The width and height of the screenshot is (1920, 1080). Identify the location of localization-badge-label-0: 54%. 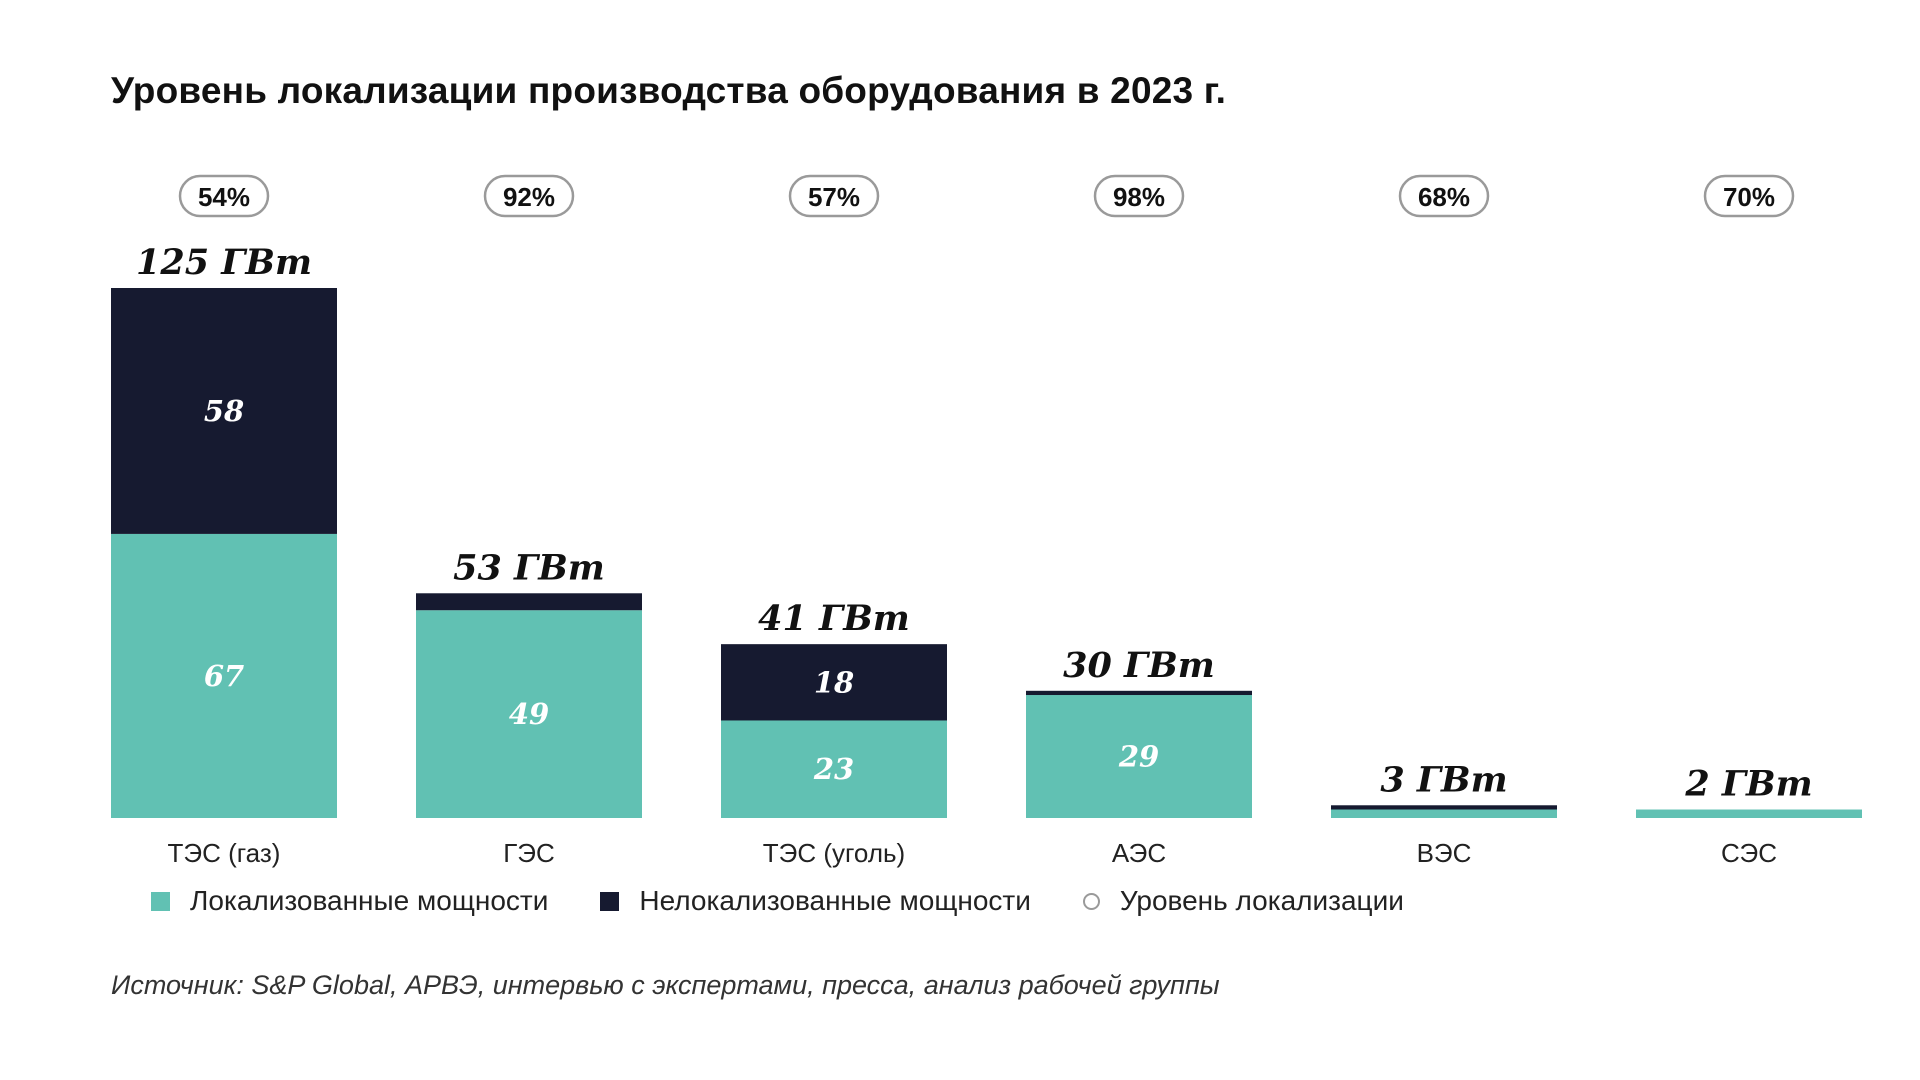
(224, 197).